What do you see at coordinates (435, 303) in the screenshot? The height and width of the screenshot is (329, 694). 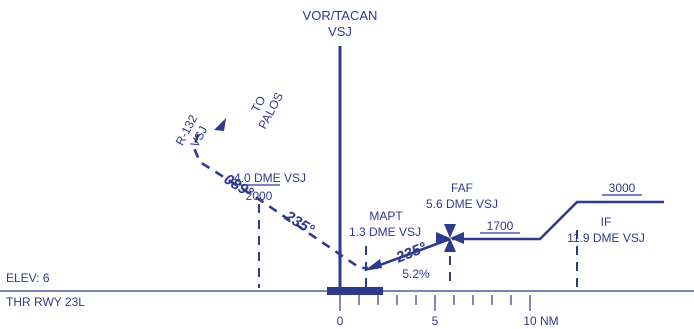 I see `distance-scale` at bounding box center [435, 303].